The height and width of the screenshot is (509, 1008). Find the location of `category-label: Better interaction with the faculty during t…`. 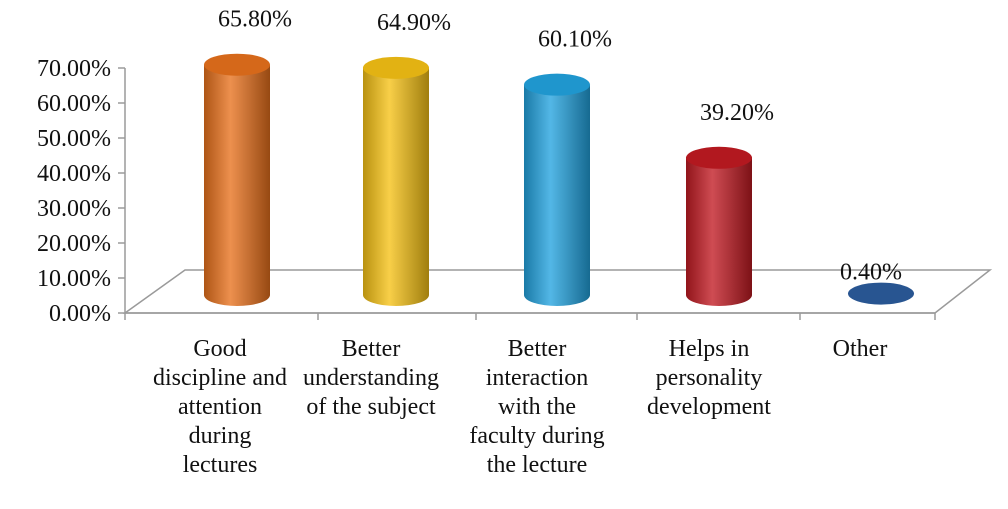

category-label: Better interaction with the faculty during t… is located at coordinates (536, 407).